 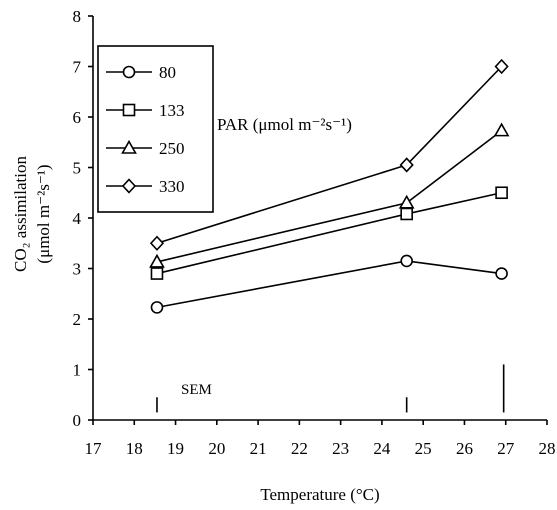 What do you see at coordinates (216, 448) in the screenshot?
I see `x-tick-label: 20` at bounding box center [216, 448].